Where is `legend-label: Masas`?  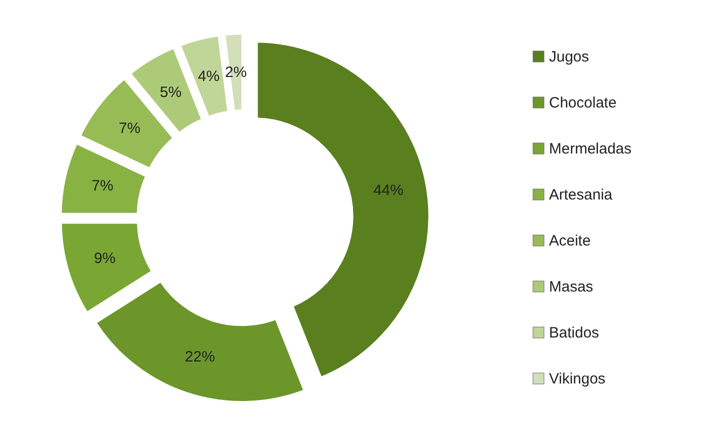 legend-label: Masas is located at coordinates (571, 287).